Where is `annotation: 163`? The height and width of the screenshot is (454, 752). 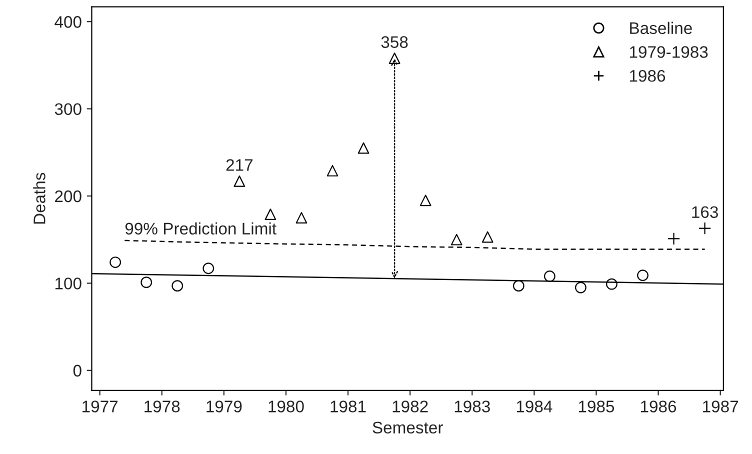 annotation: 163 is located at coordinates (705, 212).